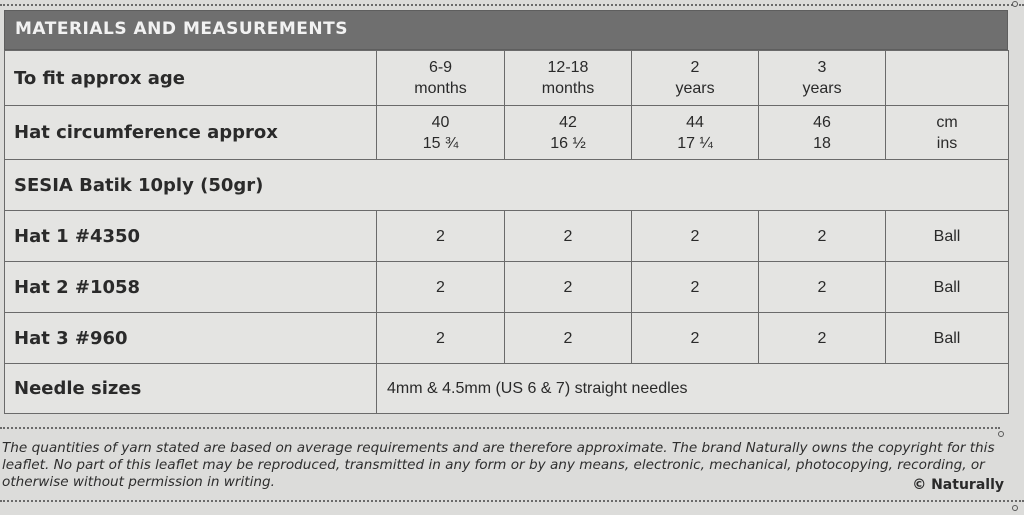  I want to click on circumference-cm: 46, so click(822, 122).